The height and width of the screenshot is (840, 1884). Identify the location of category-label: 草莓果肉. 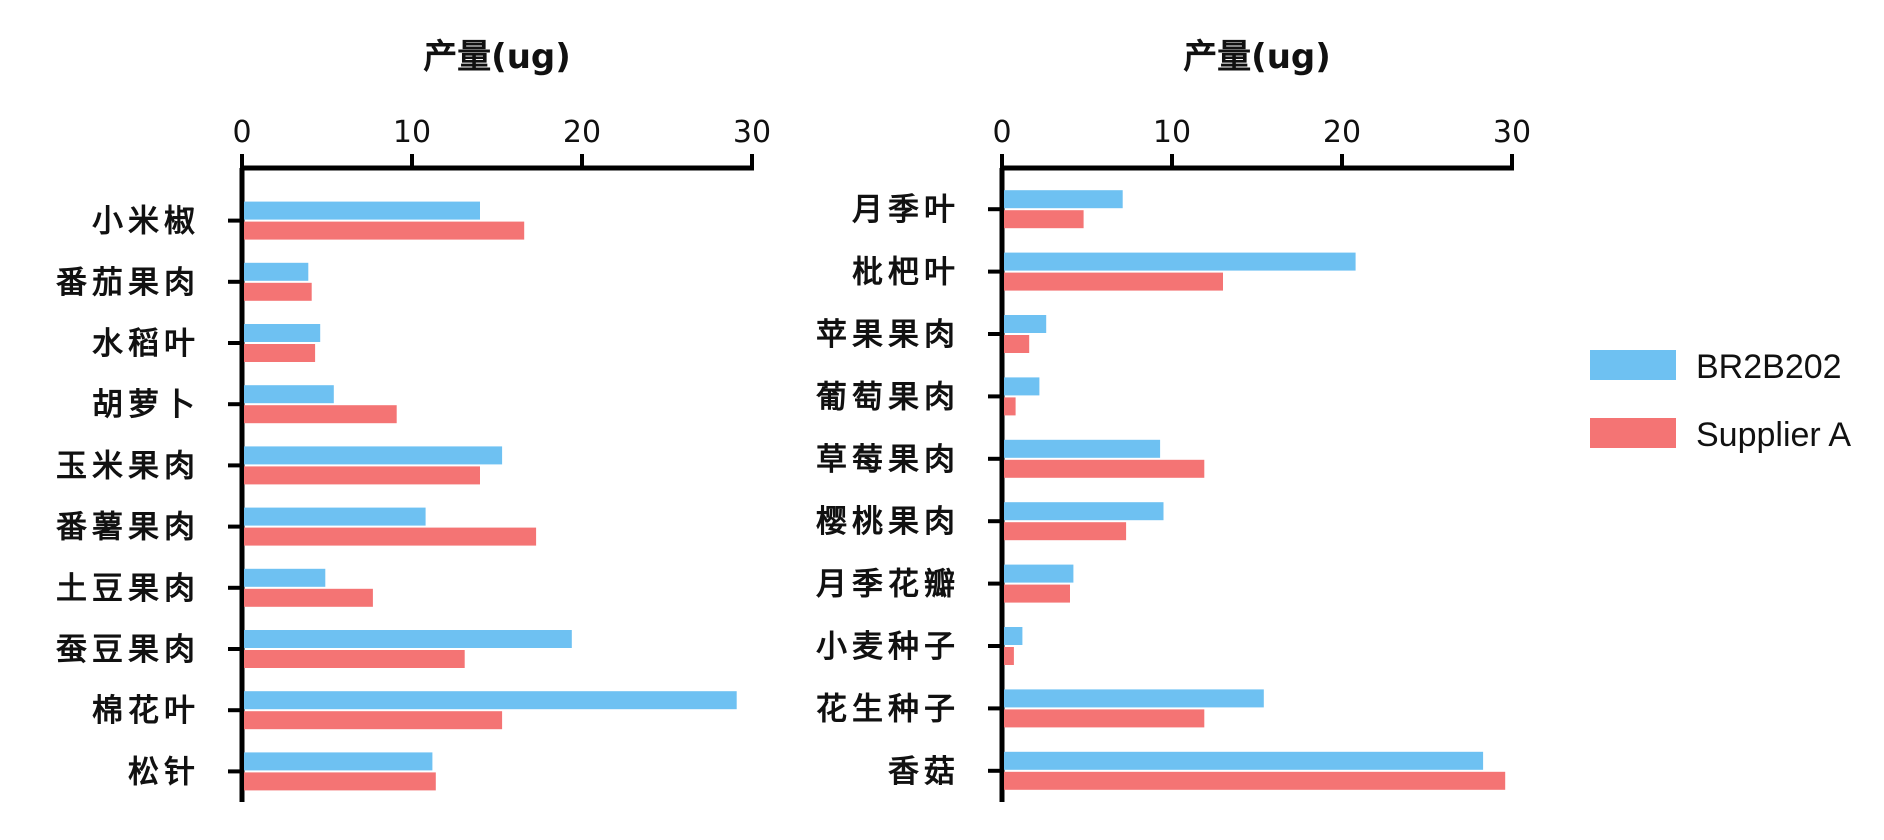
(888, 460).